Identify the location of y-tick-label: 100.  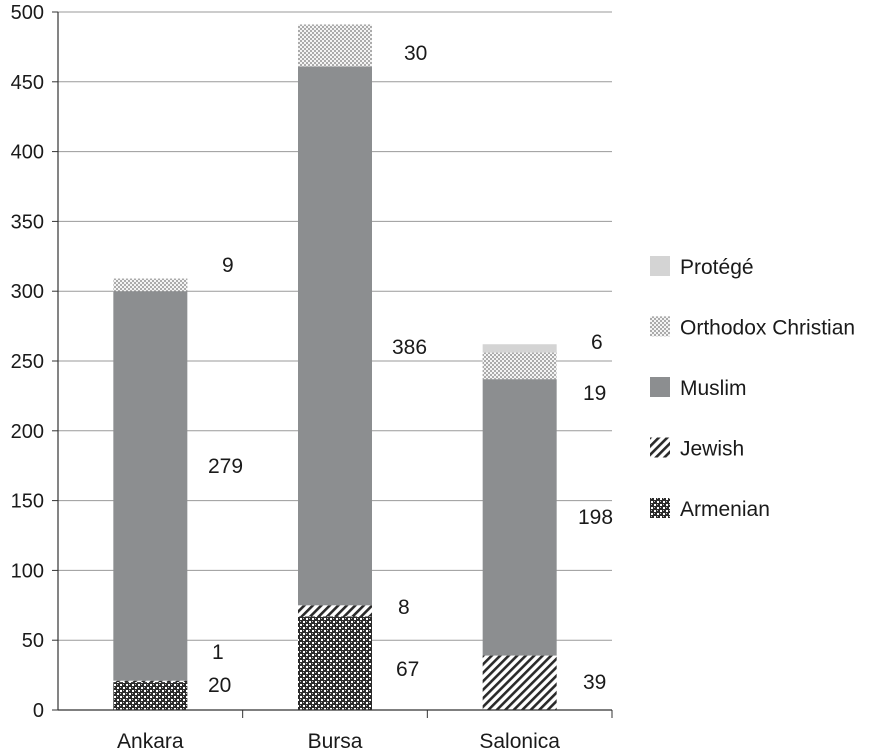
(27, 571).